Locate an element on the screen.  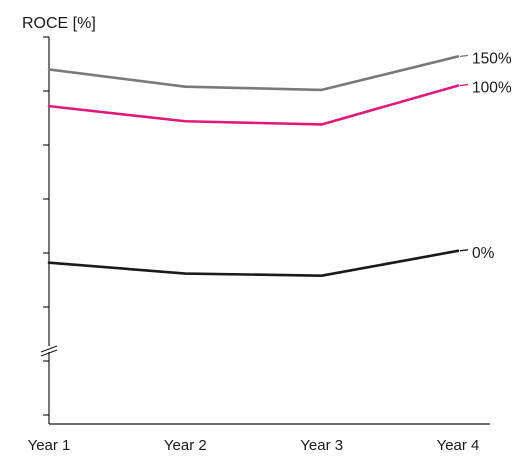
y-axis-label: ROCE [%] is located at coordinates (59, 23).